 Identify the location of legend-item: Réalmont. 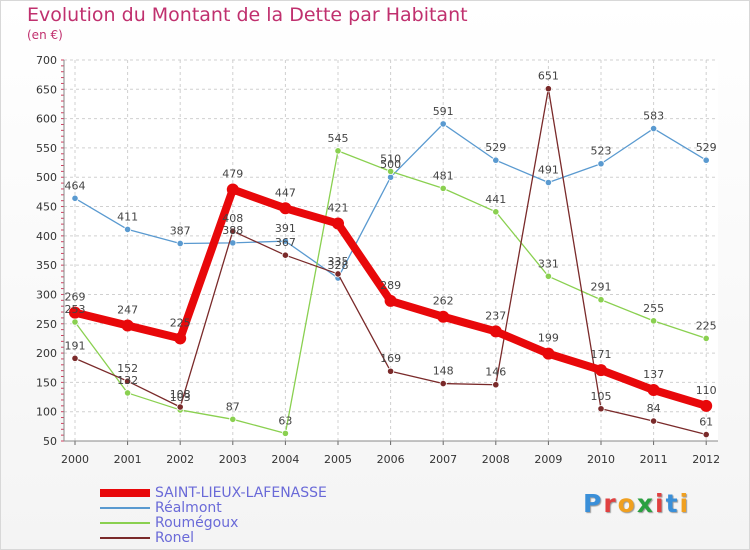
(161, 508).